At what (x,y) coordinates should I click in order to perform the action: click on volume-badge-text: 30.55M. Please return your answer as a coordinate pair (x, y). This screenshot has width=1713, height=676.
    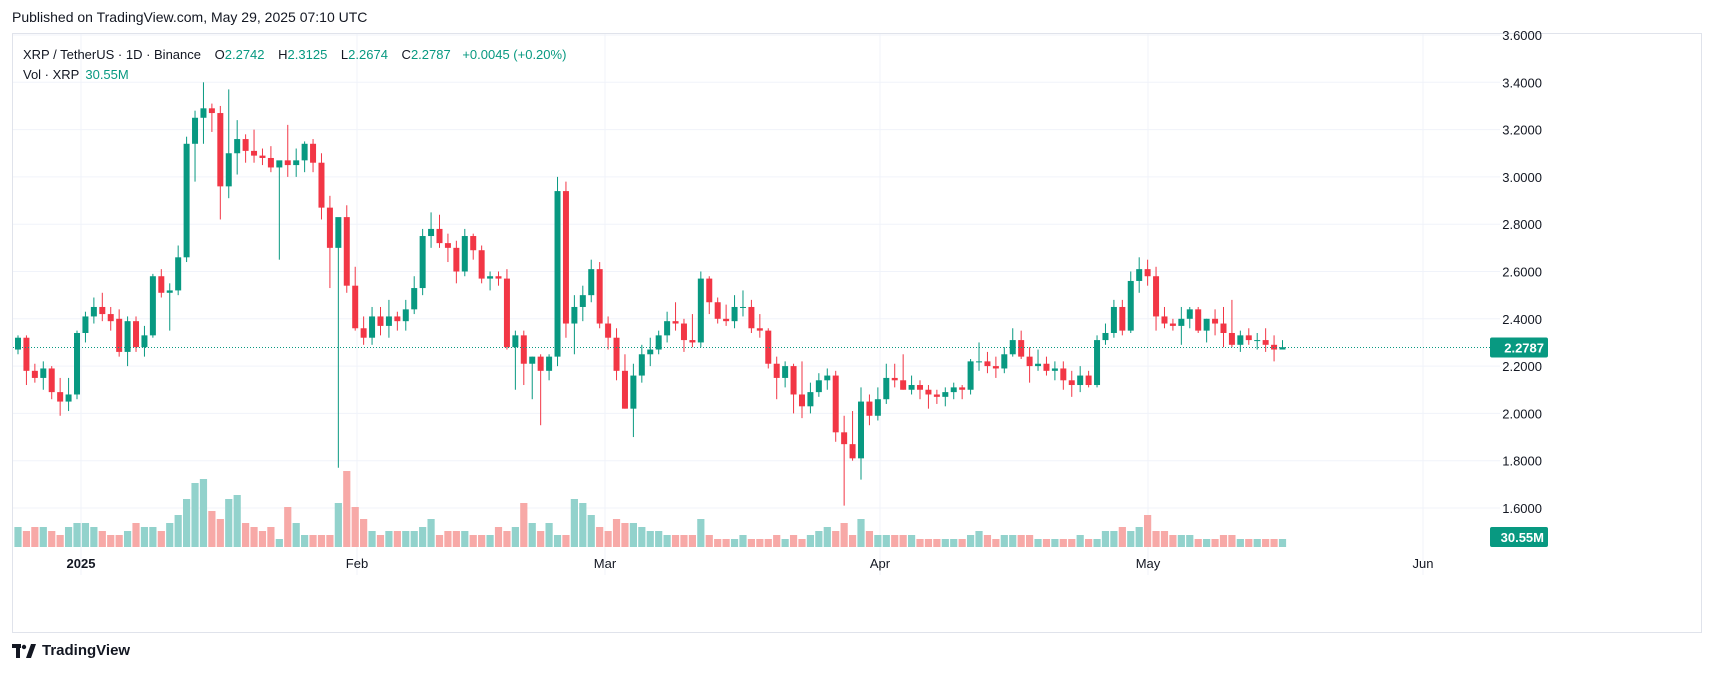
    Looking at the image, I should click on (1522, 537).